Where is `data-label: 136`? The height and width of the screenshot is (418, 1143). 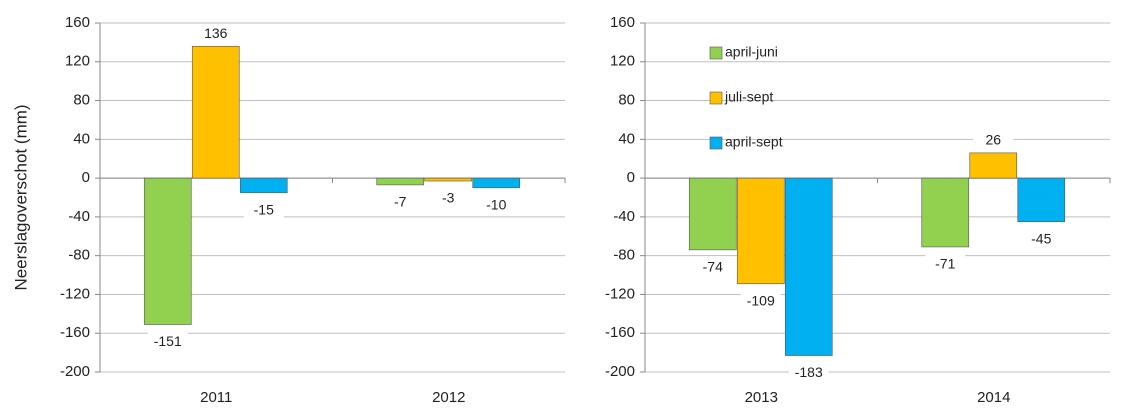
data-label: 136 is located at coordinates (216, 33).